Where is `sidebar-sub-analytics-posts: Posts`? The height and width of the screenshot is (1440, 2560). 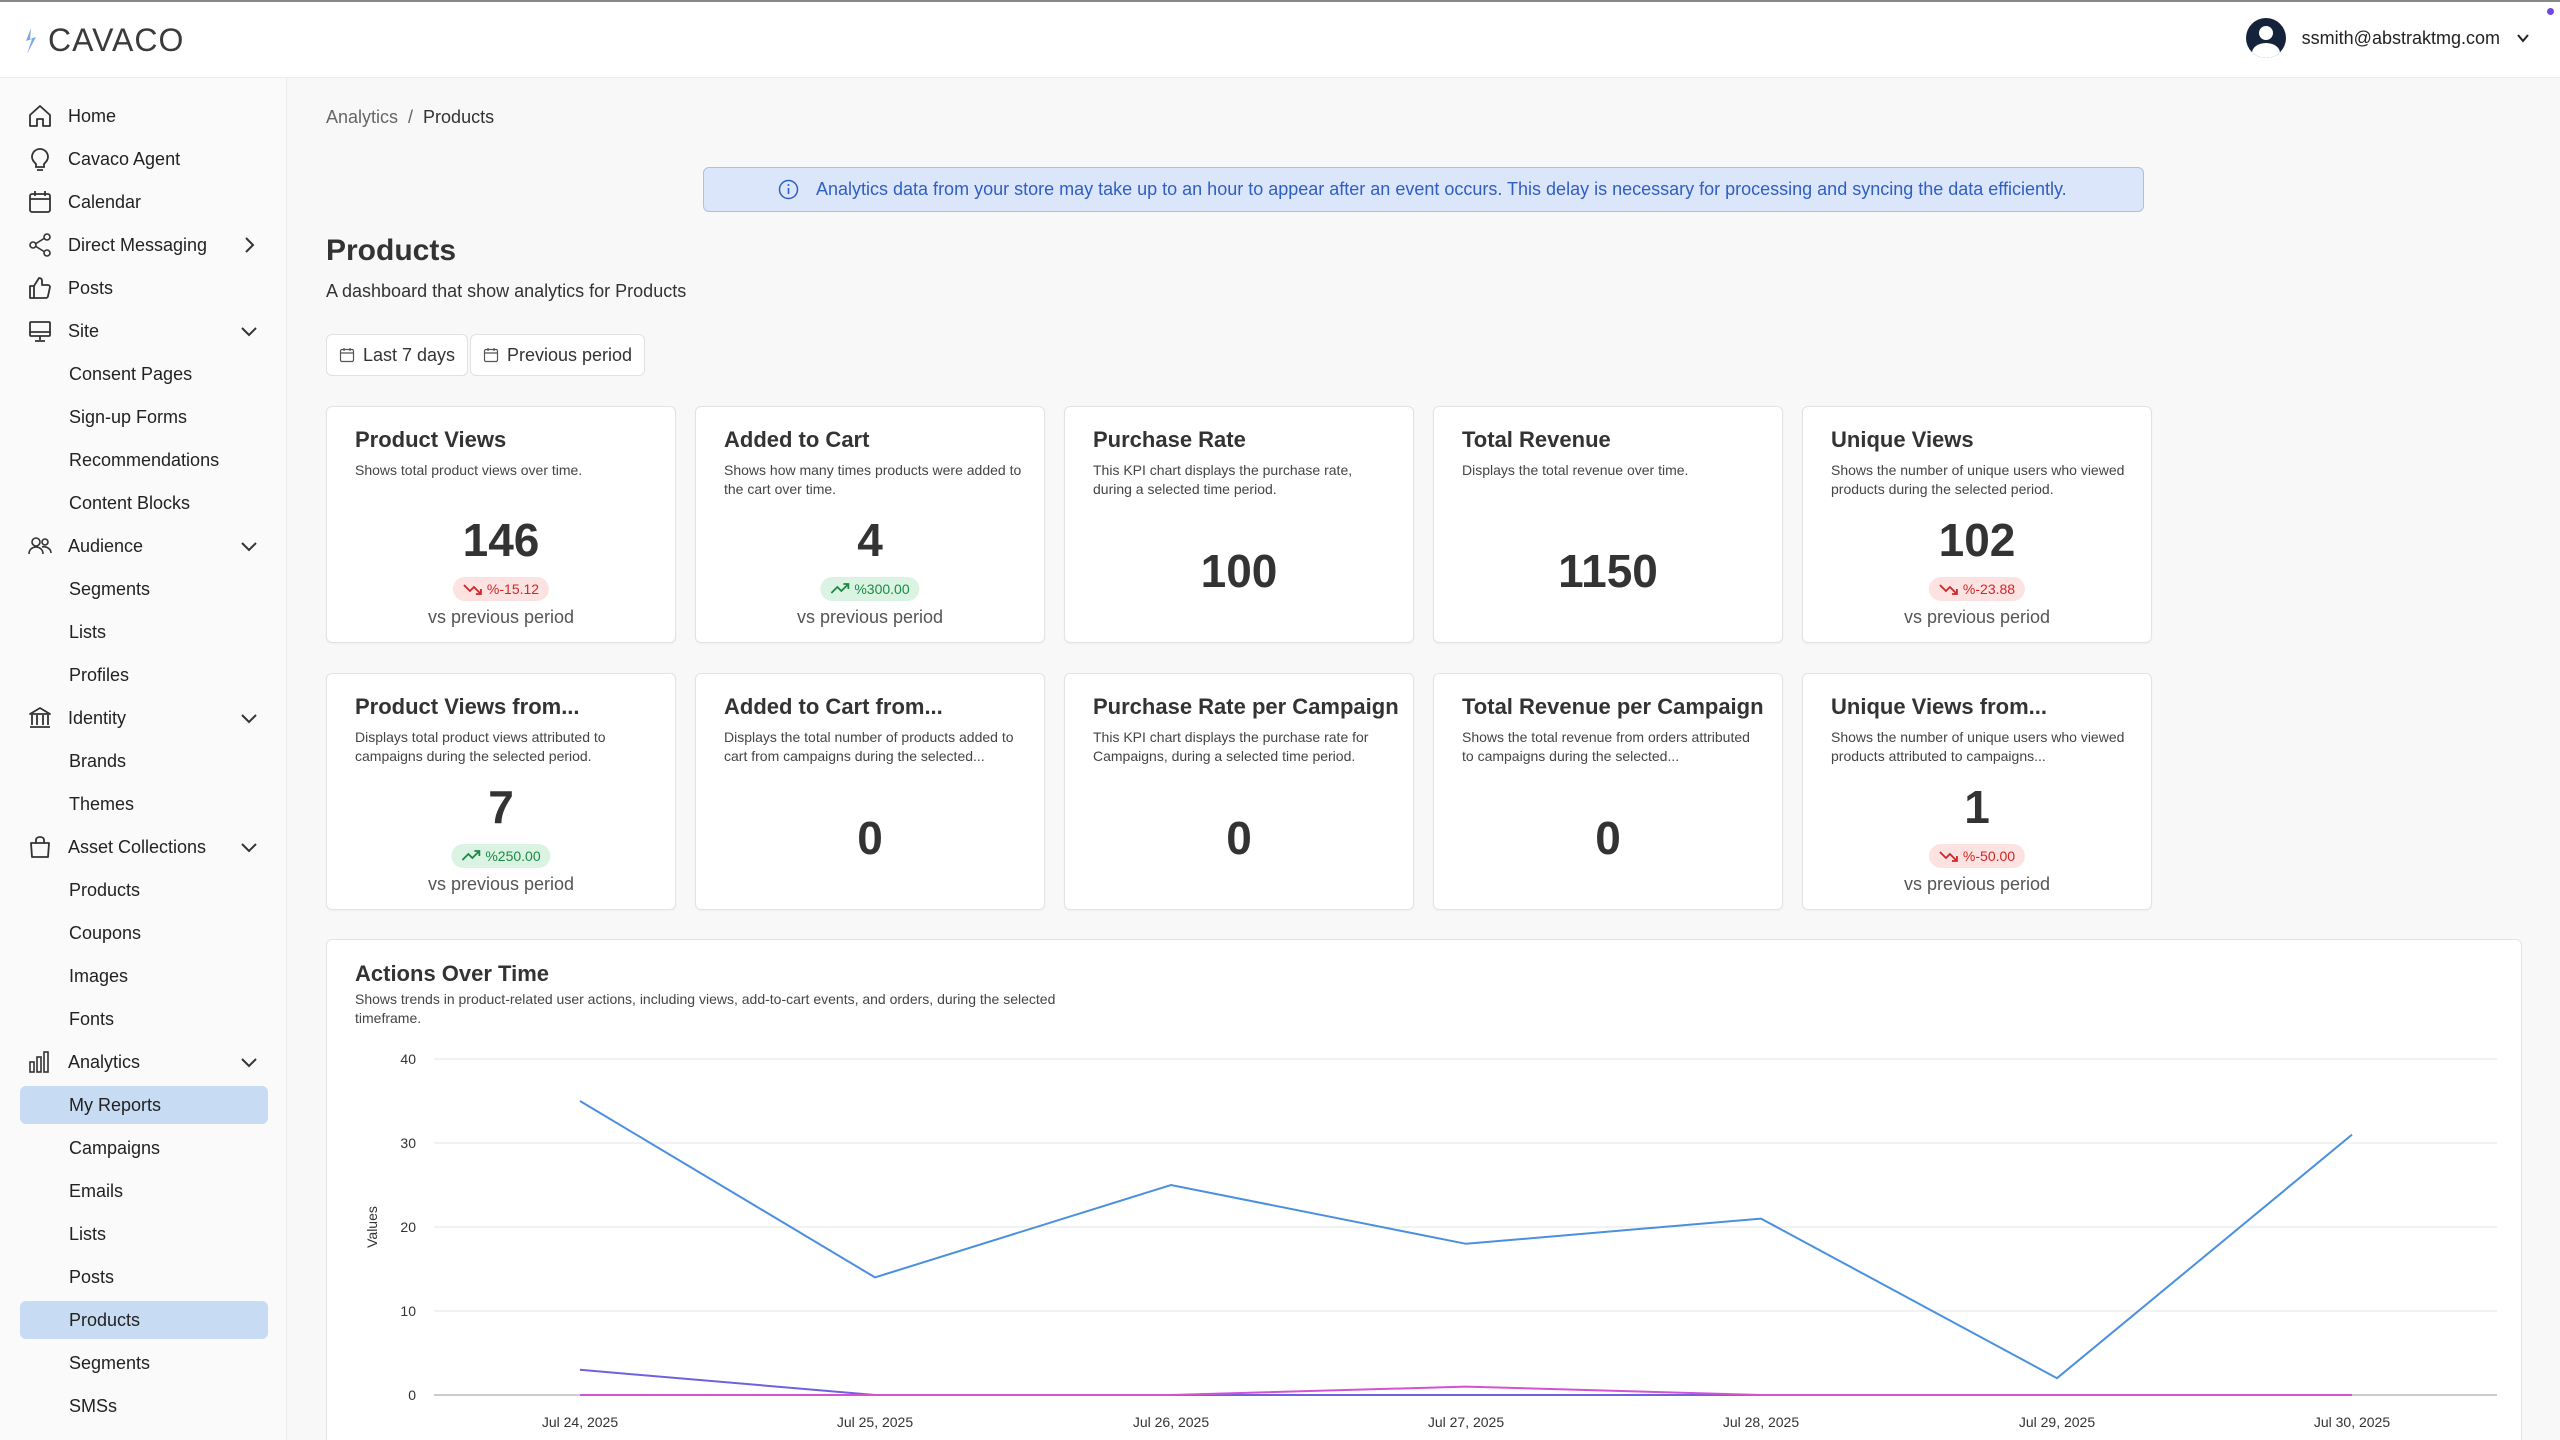 sidebar-sub-analytics-posts: Posts is located at coordinates (92, 1276).